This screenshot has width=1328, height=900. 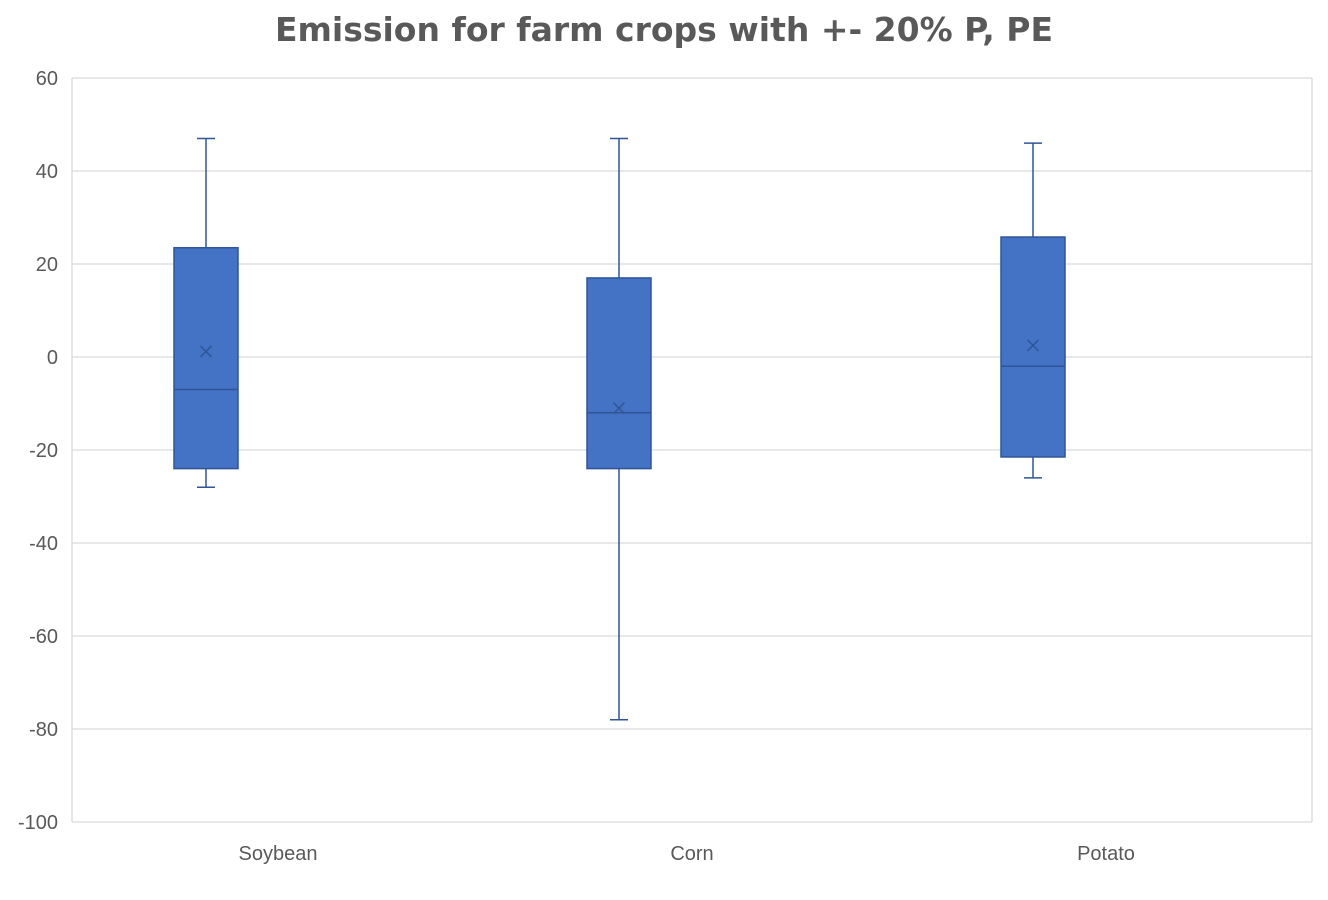 I want to click on box-plot-potato, so click(x=1033, y=310).